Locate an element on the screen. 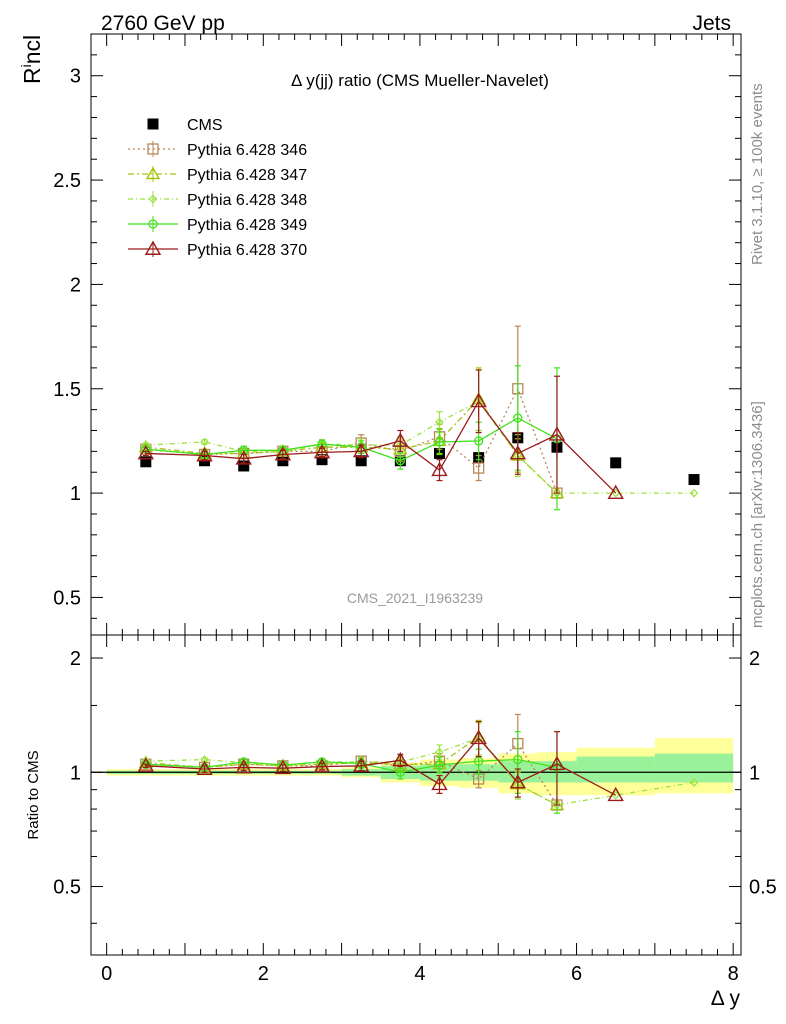  svg-text: Rincl is located at coordinates (31, 59).